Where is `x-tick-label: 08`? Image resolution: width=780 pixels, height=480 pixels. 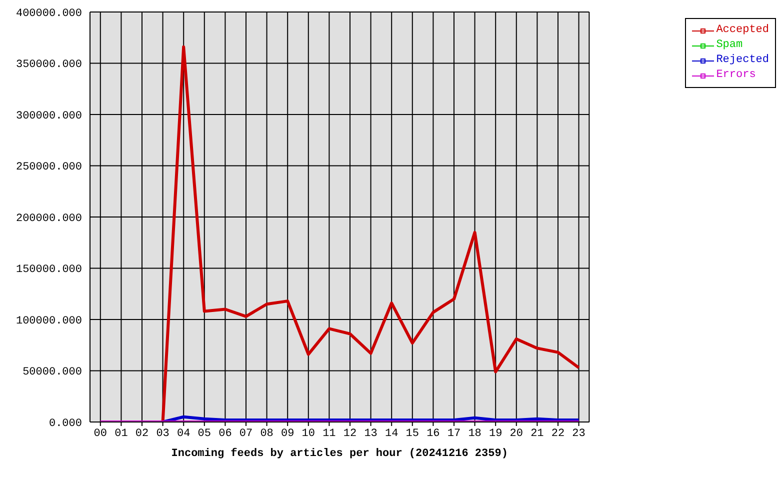
x-tick-label: 08 is located at coordinates (267, 434).